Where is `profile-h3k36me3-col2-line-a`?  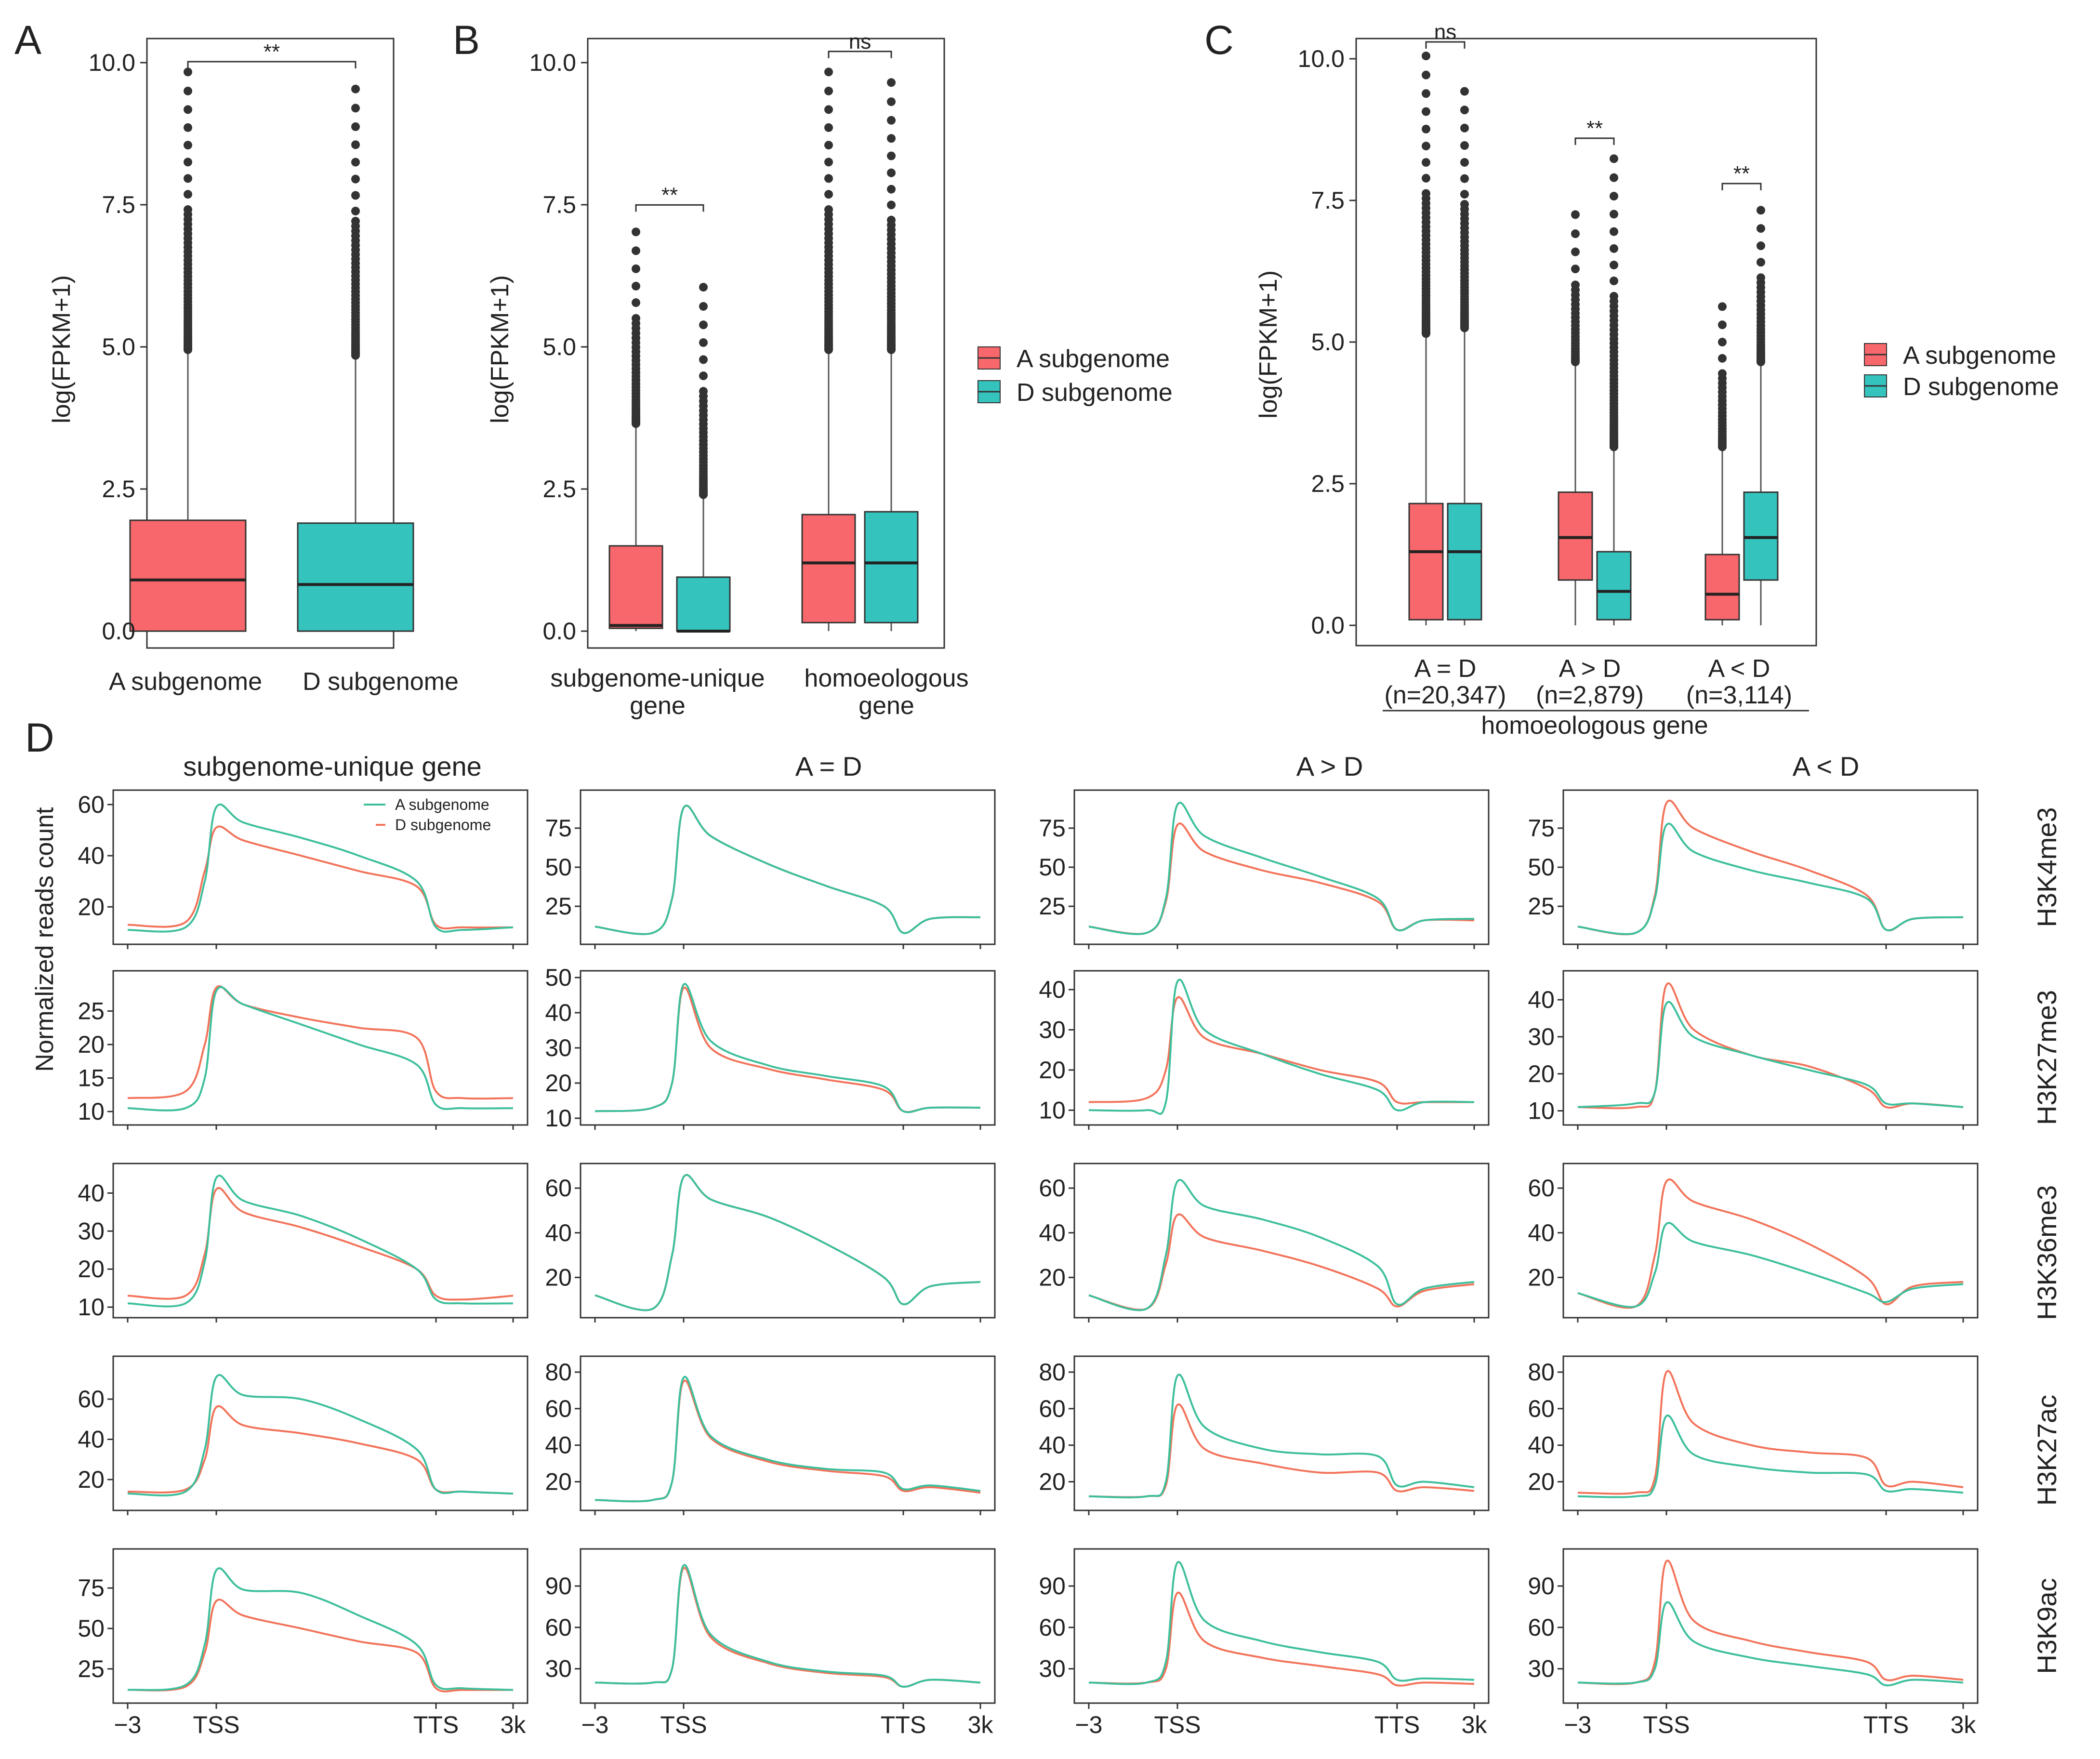
profile-h3k36me3-col2-line-a is located at coordinates (1281, 1245).